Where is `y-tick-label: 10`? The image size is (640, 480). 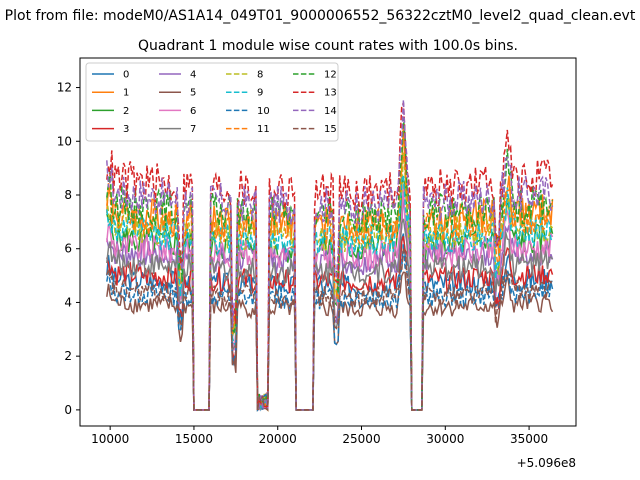
y-tick-label: 10 is located at coordinates (64, 141).